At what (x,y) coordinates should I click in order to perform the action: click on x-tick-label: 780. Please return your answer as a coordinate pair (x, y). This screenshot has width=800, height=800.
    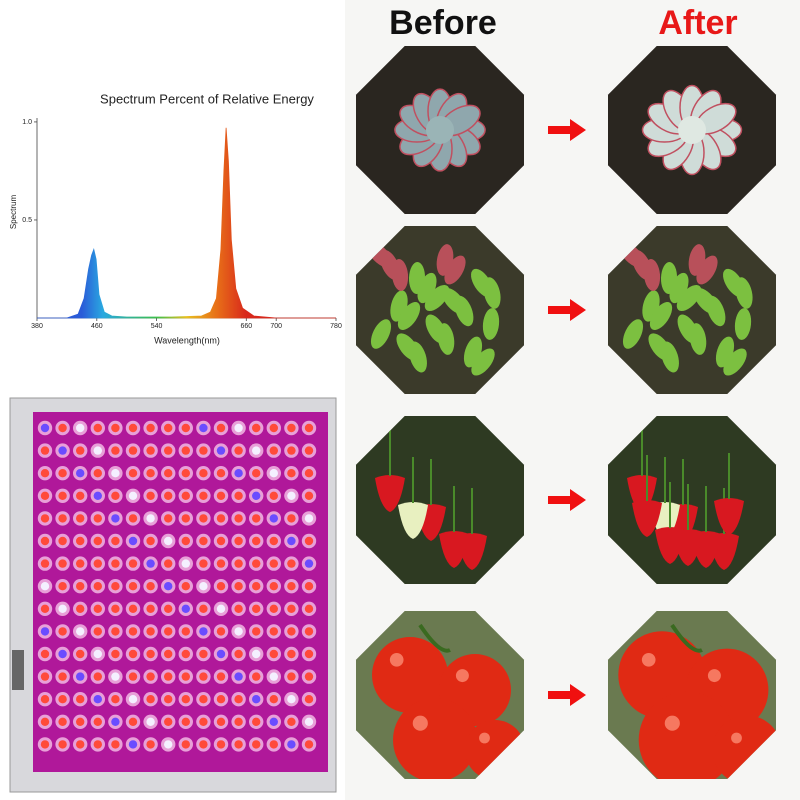
    Looking at the image, I should click on (336, 326).